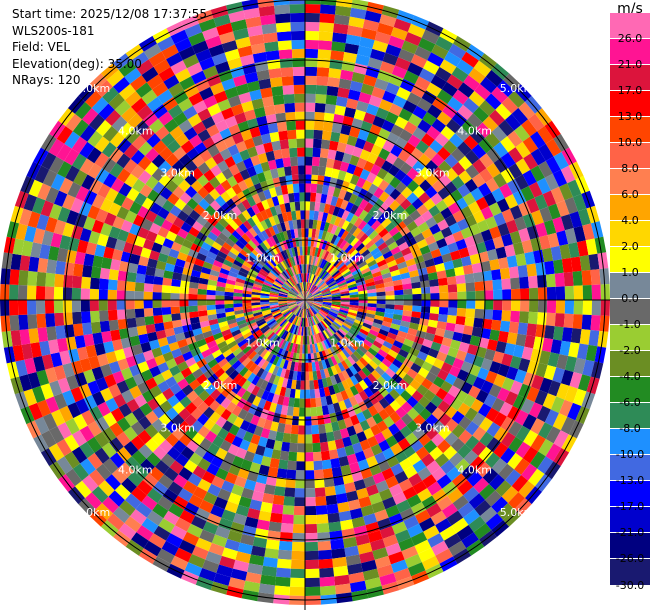 The width and height of the screenshot is (650, 610). Describe the element at coordinates (432, 427) in the screenshot. I see `range-ring-label: 3.0km` at that location.